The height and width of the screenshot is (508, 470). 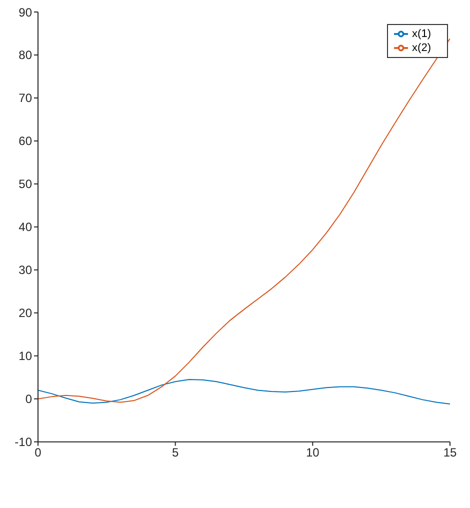 I want to click on y-tick-label: 10, so click(x=25, y=356).